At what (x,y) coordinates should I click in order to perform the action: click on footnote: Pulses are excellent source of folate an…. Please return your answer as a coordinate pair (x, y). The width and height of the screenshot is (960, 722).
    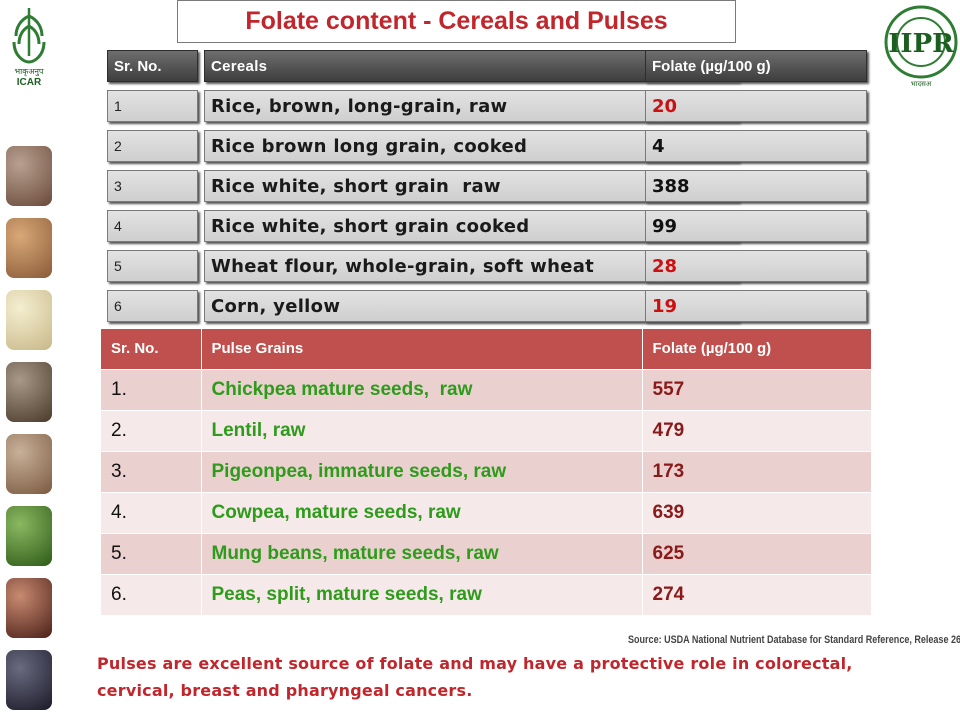
    Looking at the image, I should click on (475, 677).